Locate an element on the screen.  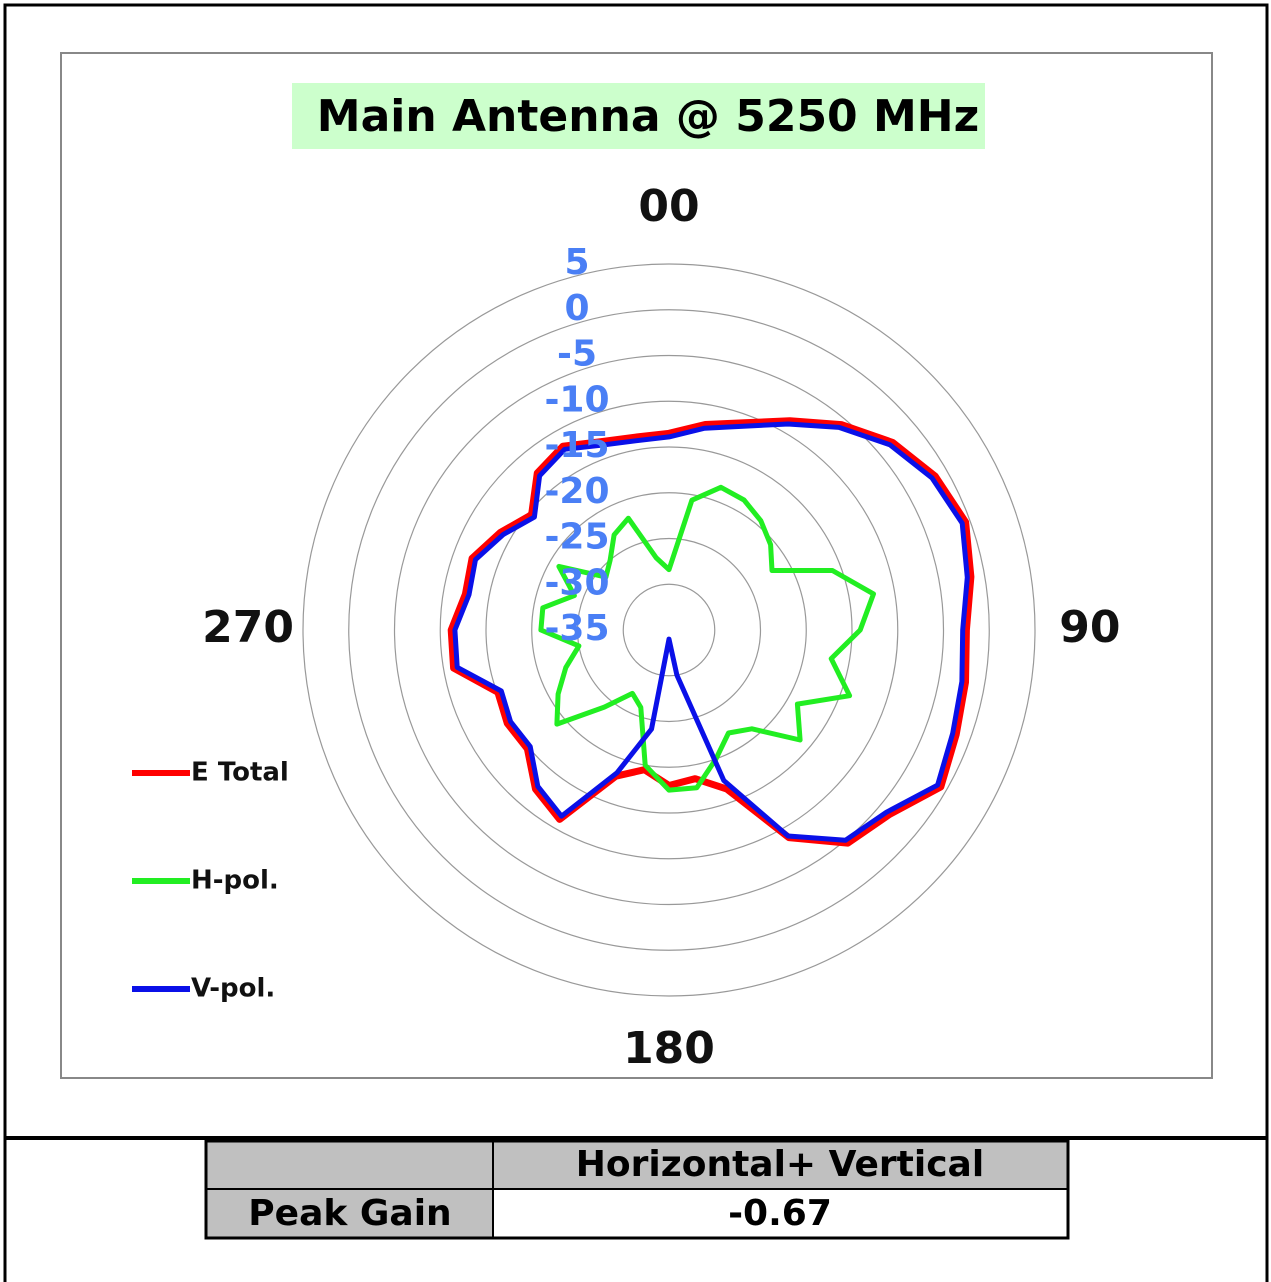
angle-label: 00 is located at coordinates (668, 206).